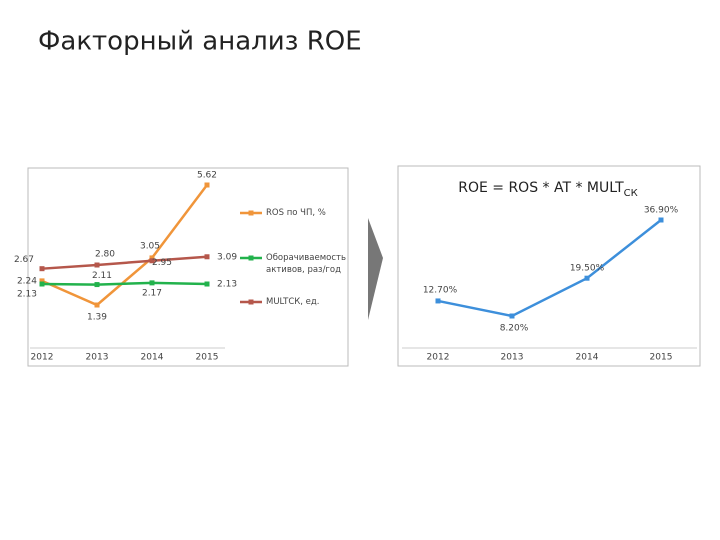  I want to click on data-label: 8.20%, so click(514, 329).